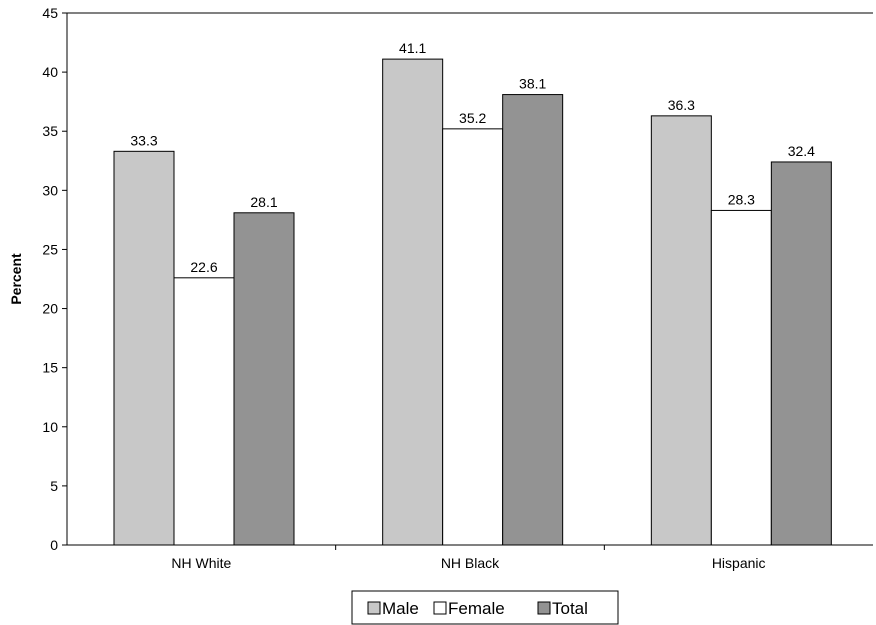 The width and height of the screenshot is (876, 625). What do you see at coordinates (476, 608) in the screenshot?
I see `legend-label-female: Female` at bounding box center [476, 608].